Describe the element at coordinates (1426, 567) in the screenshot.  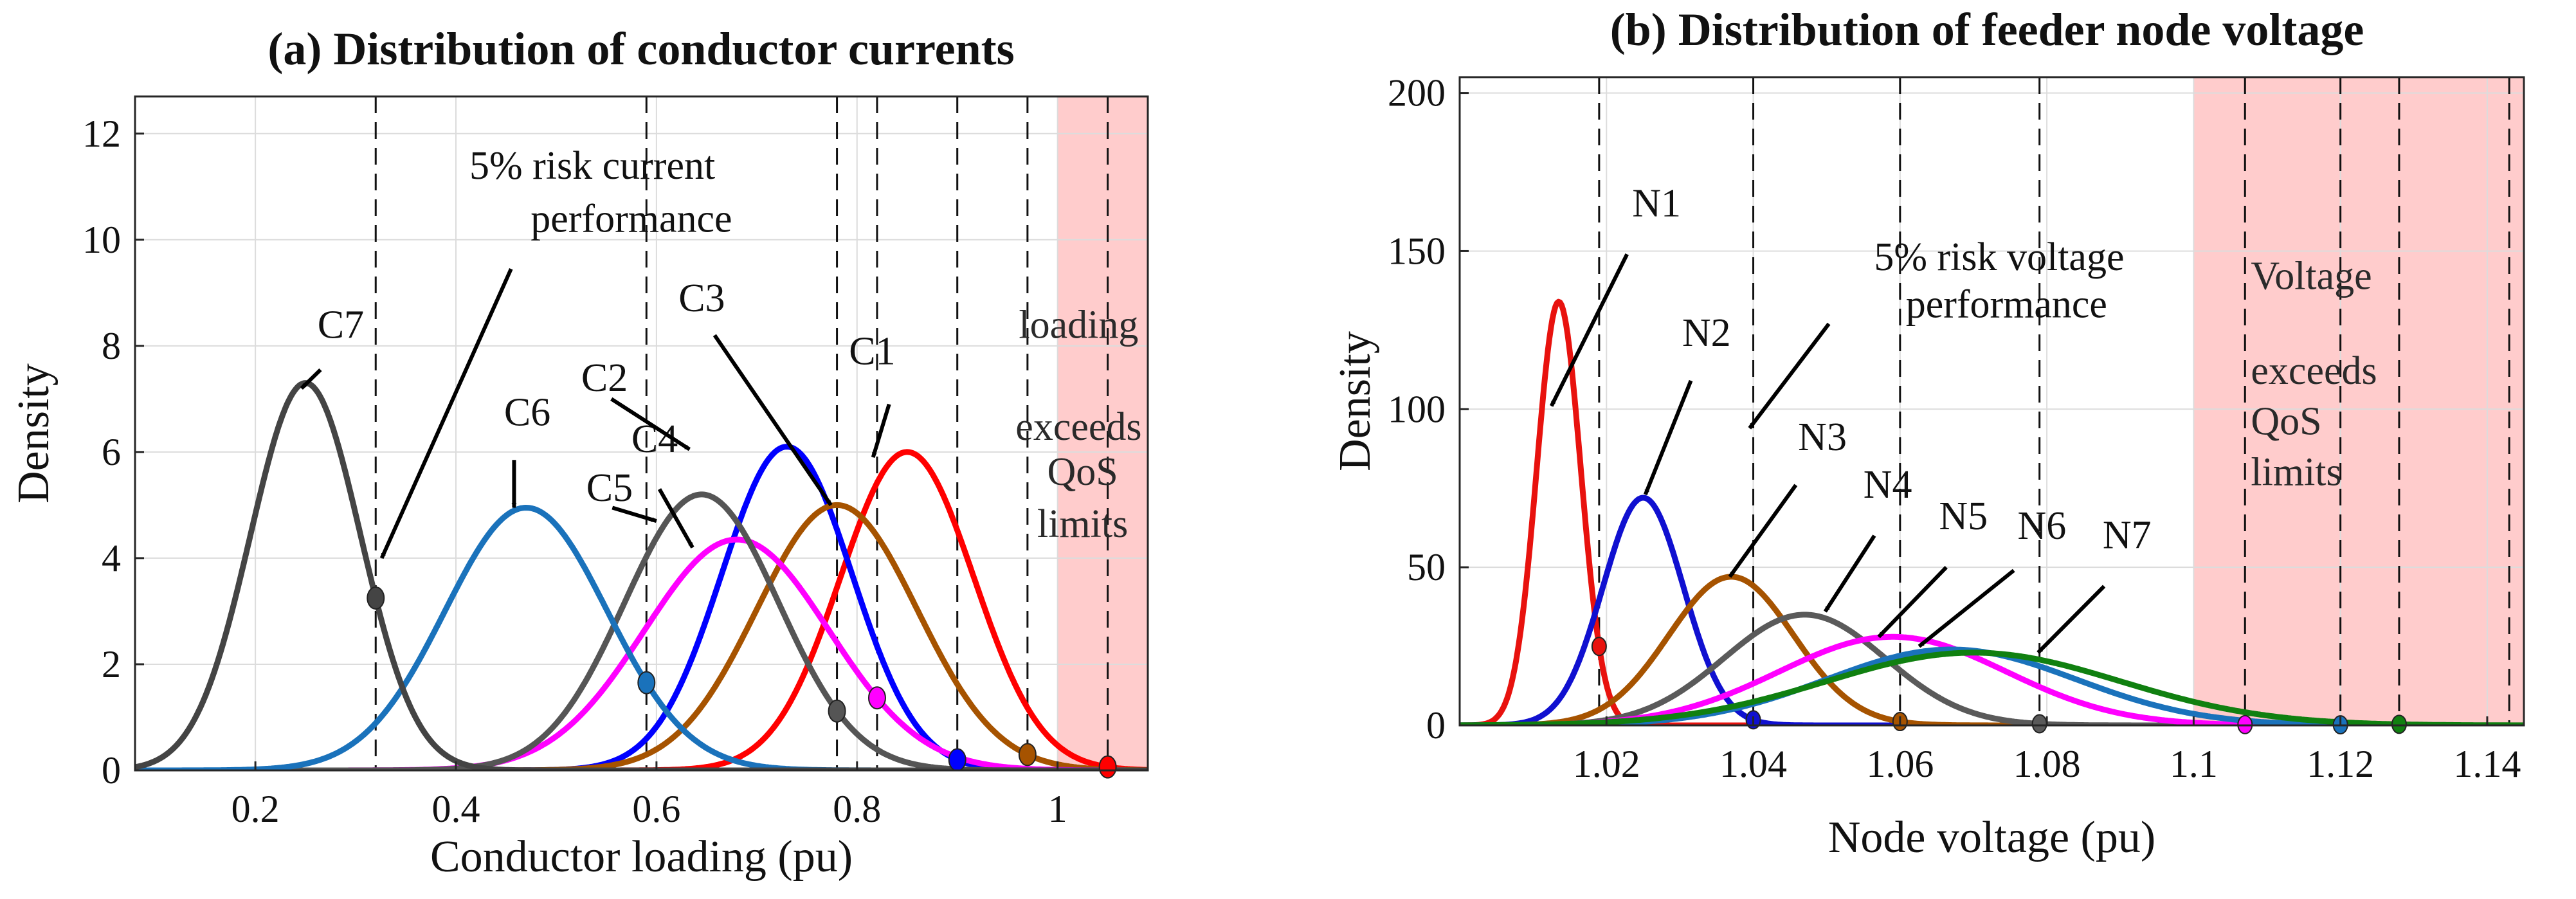
I see `y-tick-label: 50` at that location.